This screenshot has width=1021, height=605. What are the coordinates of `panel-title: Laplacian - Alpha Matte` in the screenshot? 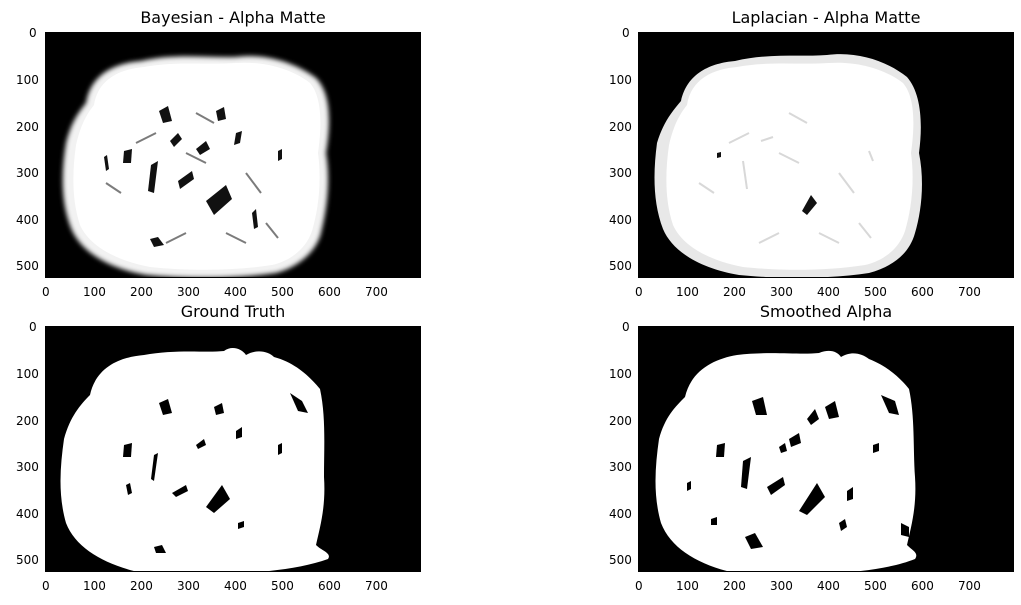 It's located at (826, 17).